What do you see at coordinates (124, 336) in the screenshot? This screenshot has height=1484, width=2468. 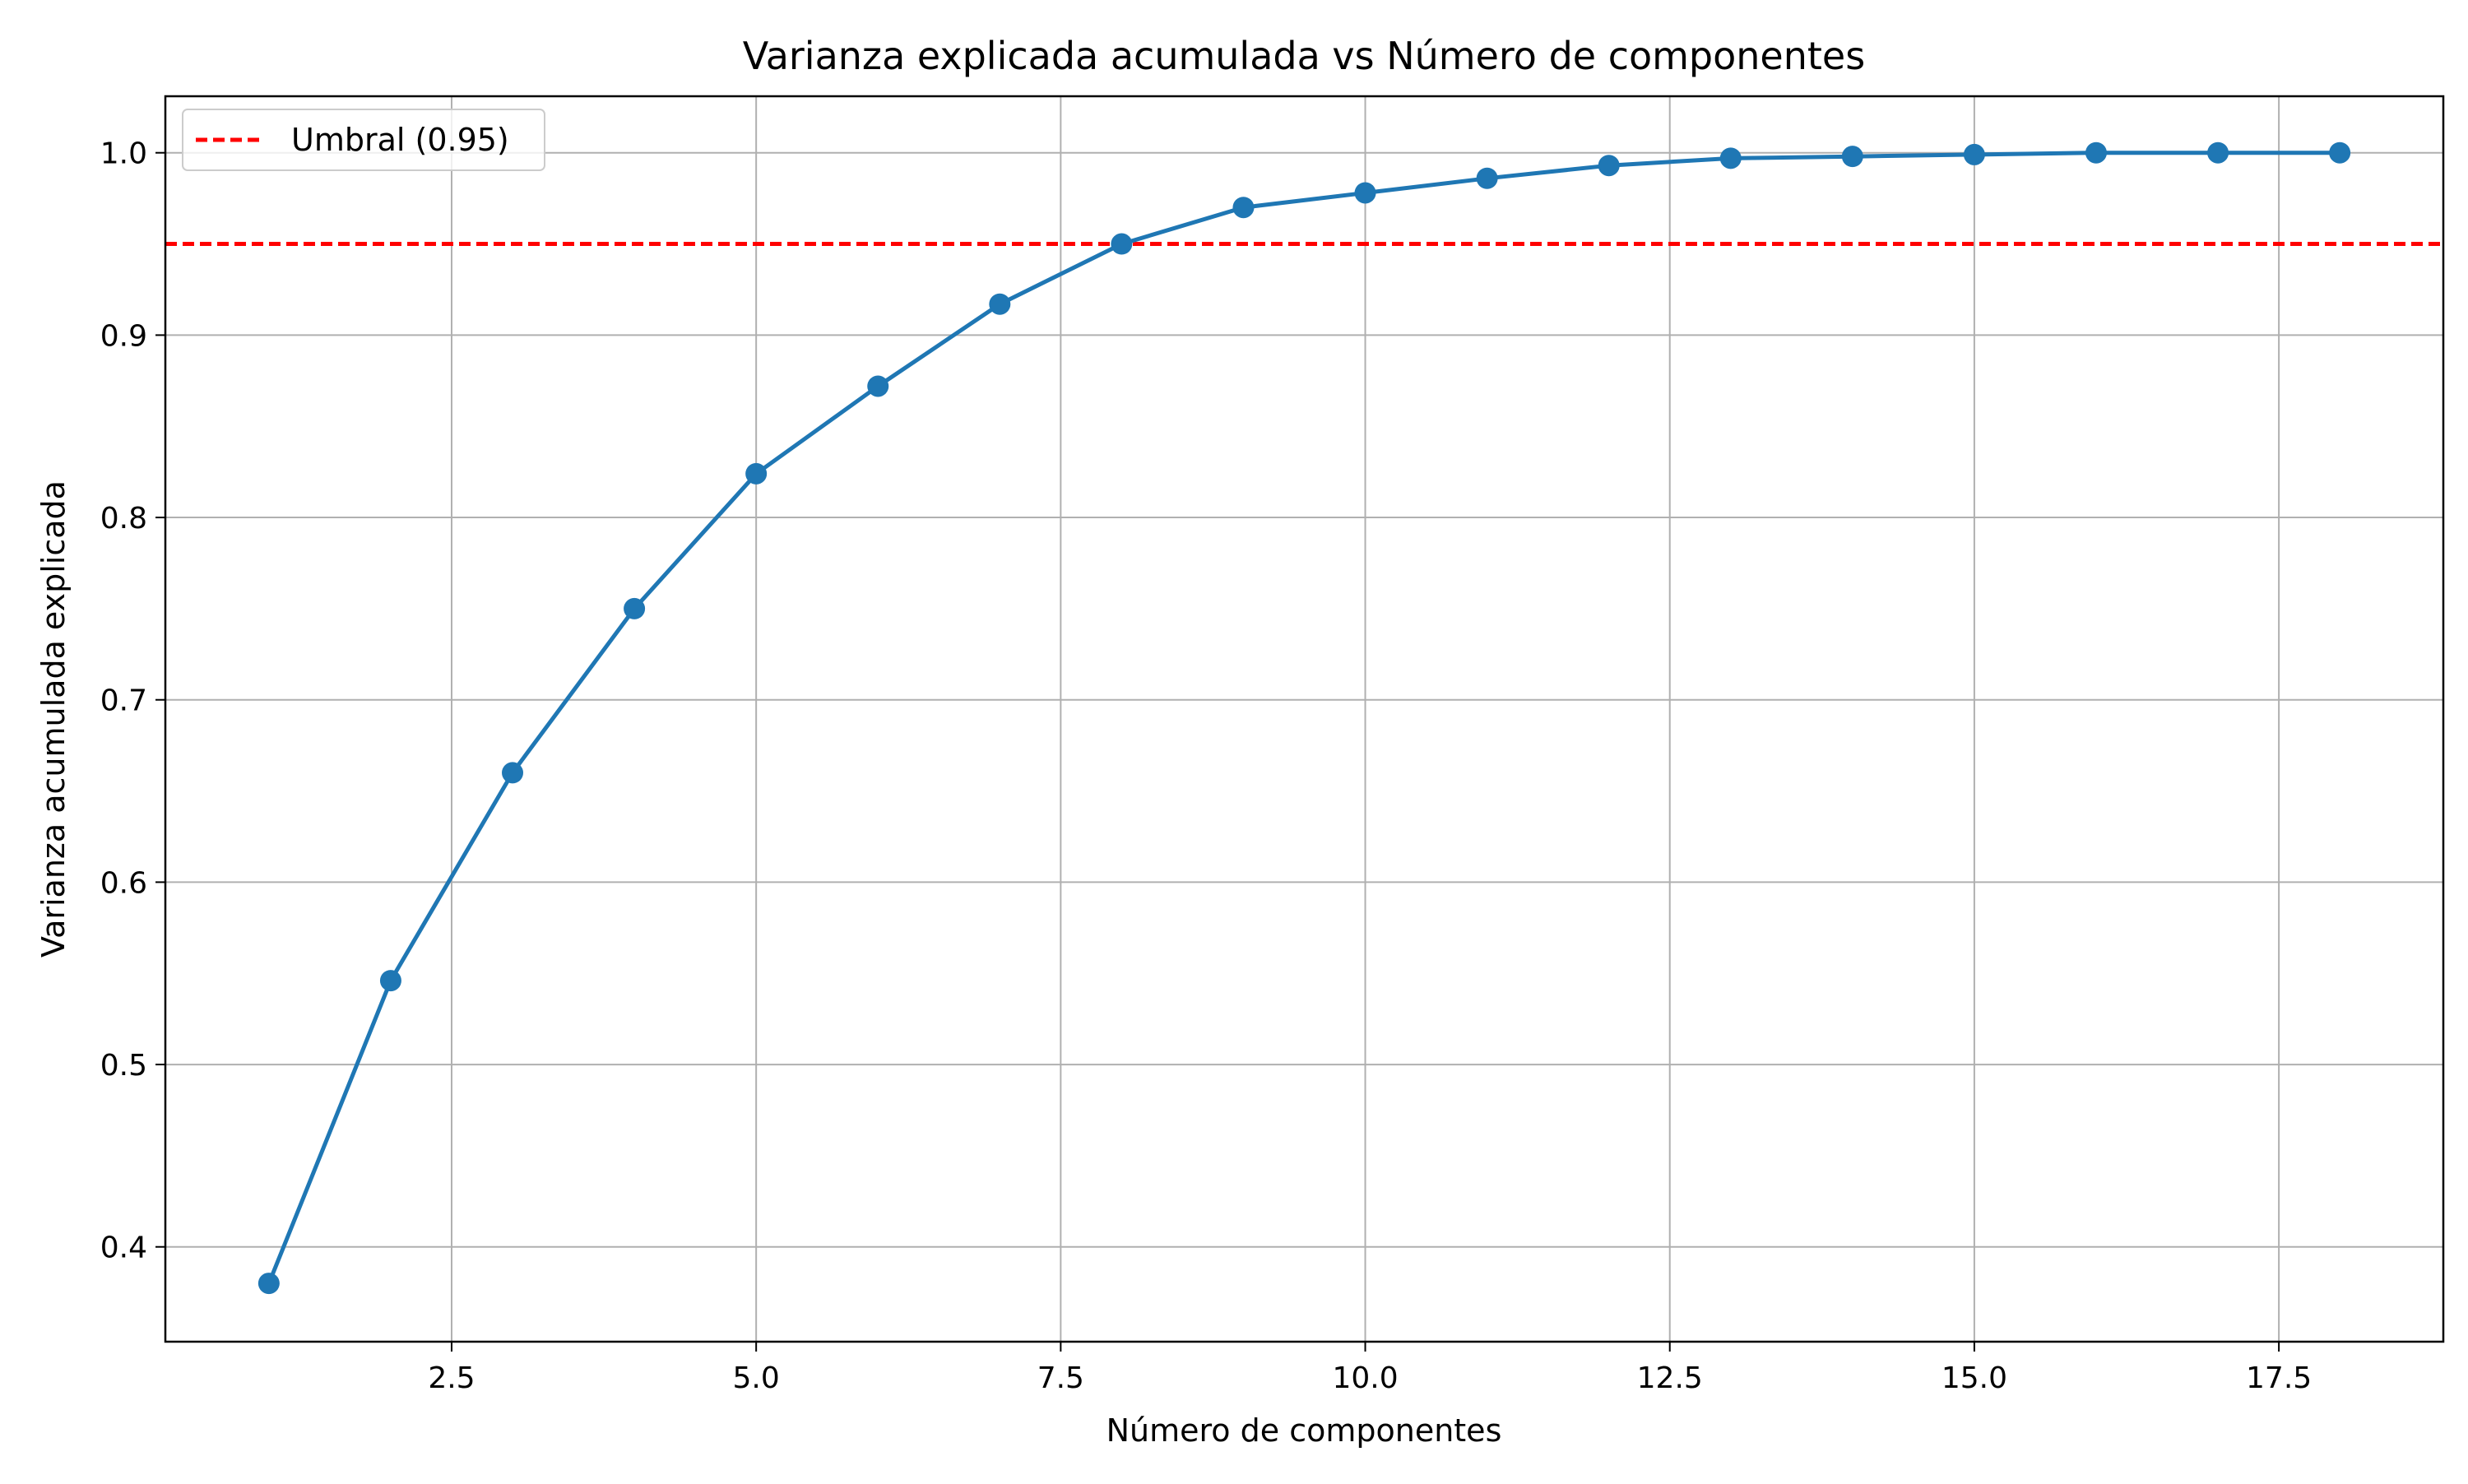 I see `y-tick-label: 0.9` at bounding box center [124, 336].